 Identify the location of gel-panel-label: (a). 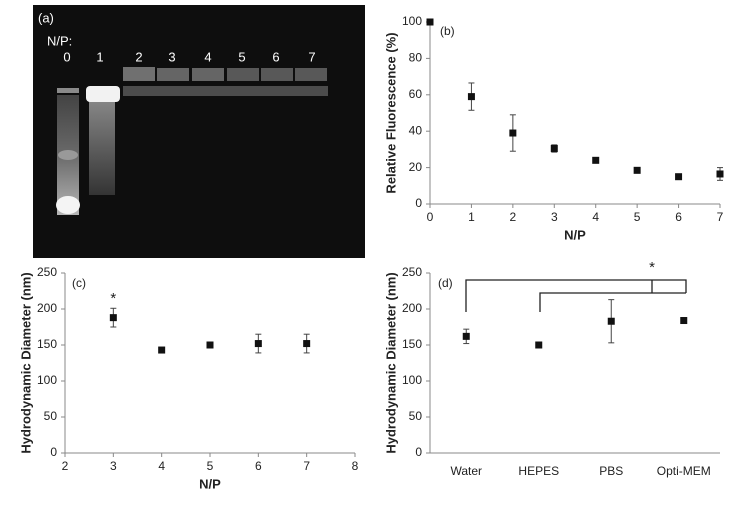
(46, 17).